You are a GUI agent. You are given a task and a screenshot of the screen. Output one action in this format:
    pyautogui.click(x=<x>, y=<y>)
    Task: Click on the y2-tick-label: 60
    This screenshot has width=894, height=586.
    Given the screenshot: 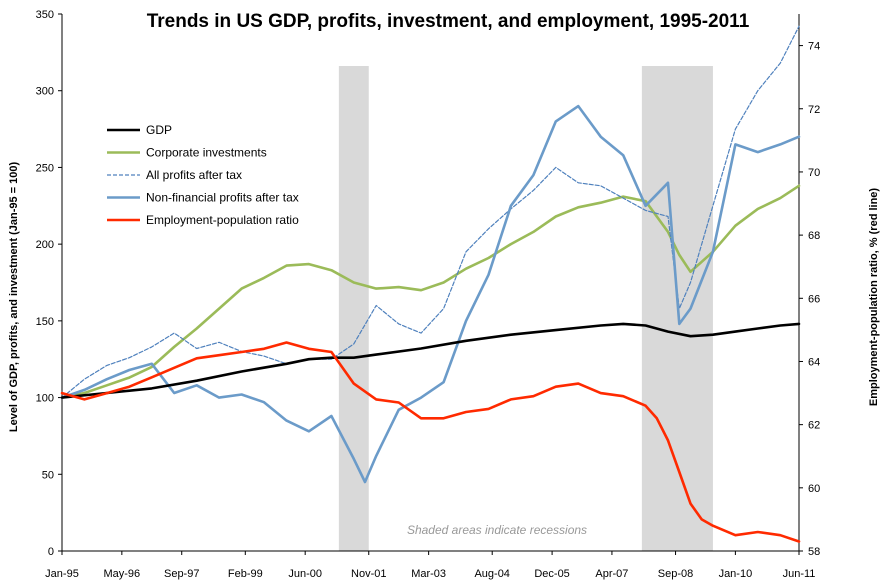 What is the action you would take?
    pyautogui.click(x=814, y=489)
    